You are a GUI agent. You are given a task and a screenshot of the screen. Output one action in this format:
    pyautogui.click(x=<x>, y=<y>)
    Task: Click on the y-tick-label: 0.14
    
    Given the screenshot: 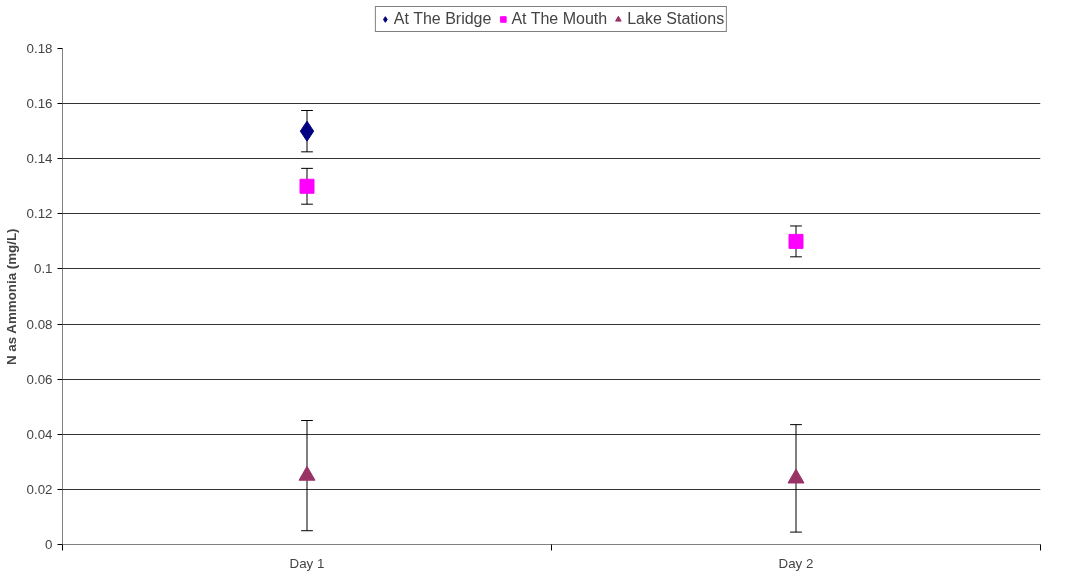 What is the action you would take?
    pyautogui.click(x=40, y=159)
    